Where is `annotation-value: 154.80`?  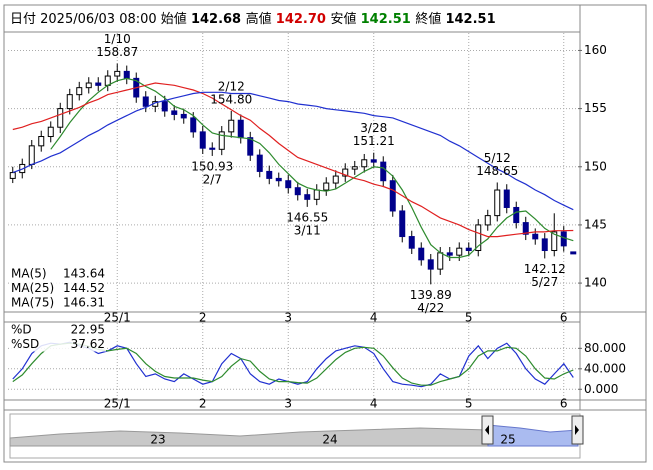 annotation-value: 154.80 is located at coordinates (231, 99).